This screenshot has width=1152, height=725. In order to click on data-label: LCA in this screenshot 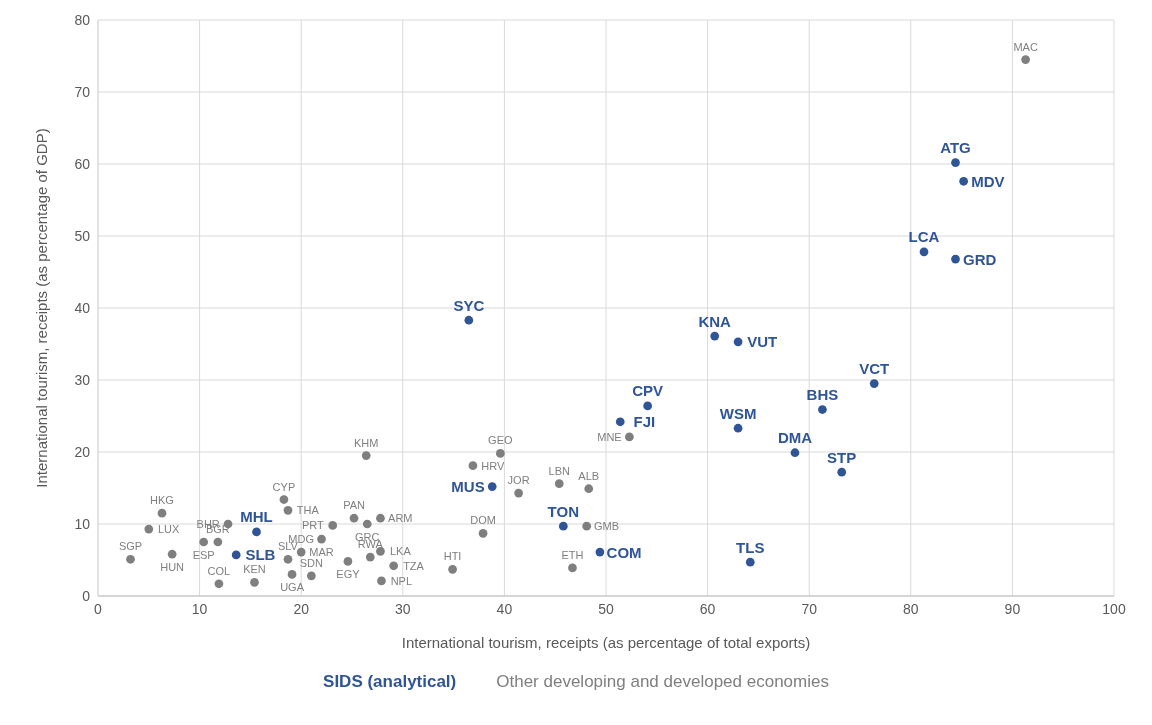, I will do `click(924, 237)`.